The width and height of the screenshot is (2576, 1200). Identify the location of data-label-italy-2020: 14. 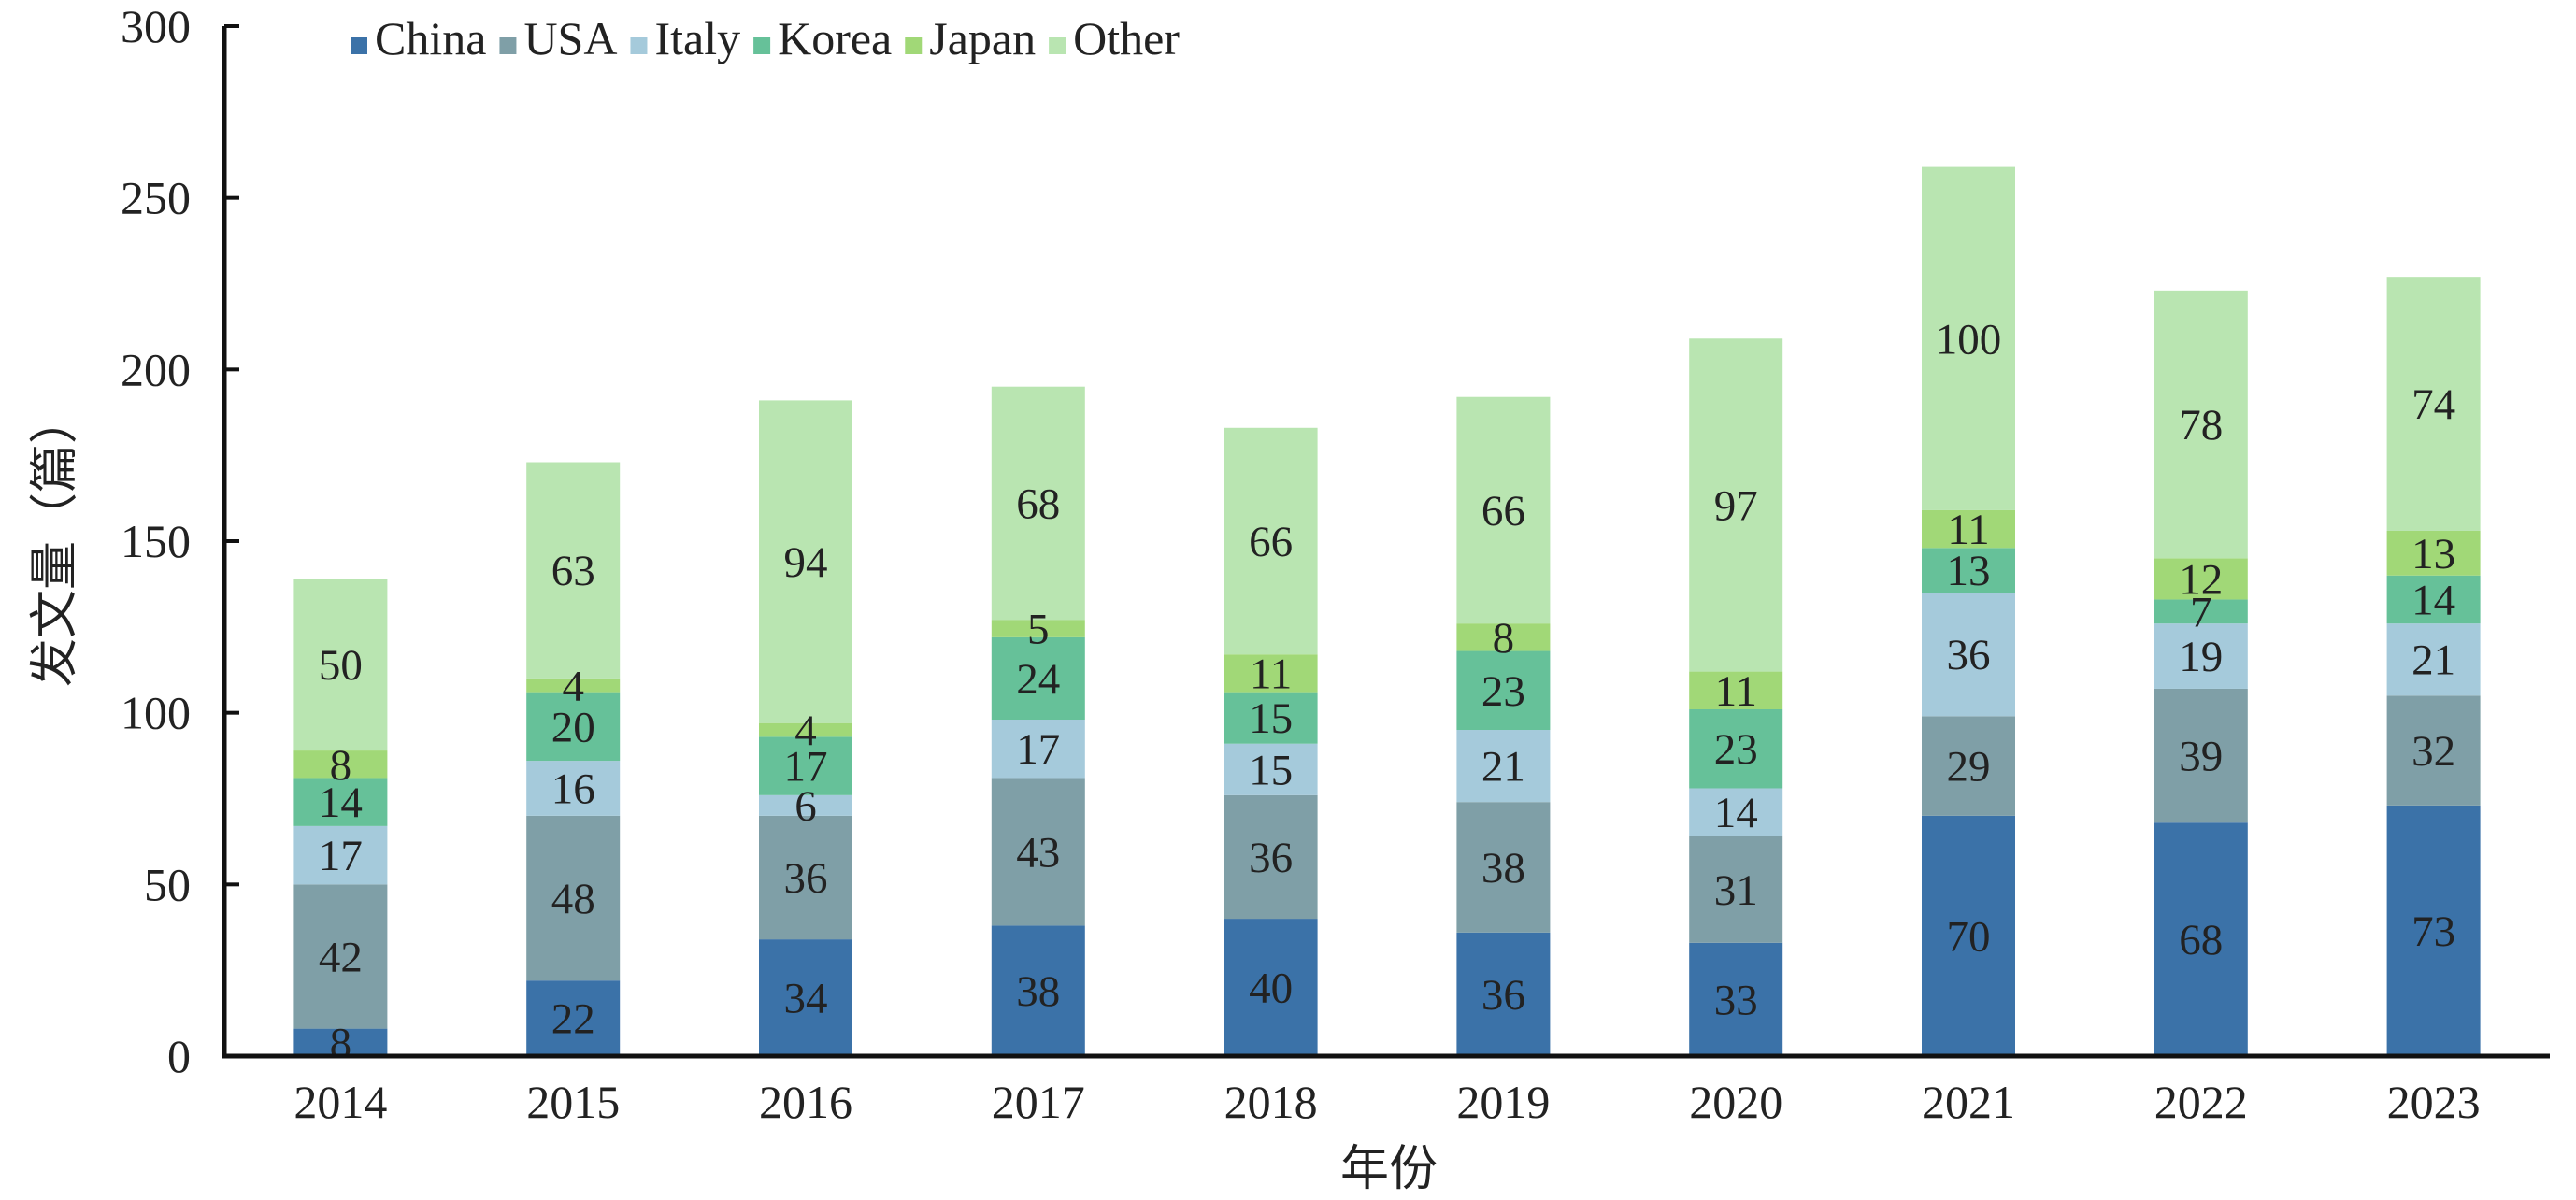
(1736, 813).